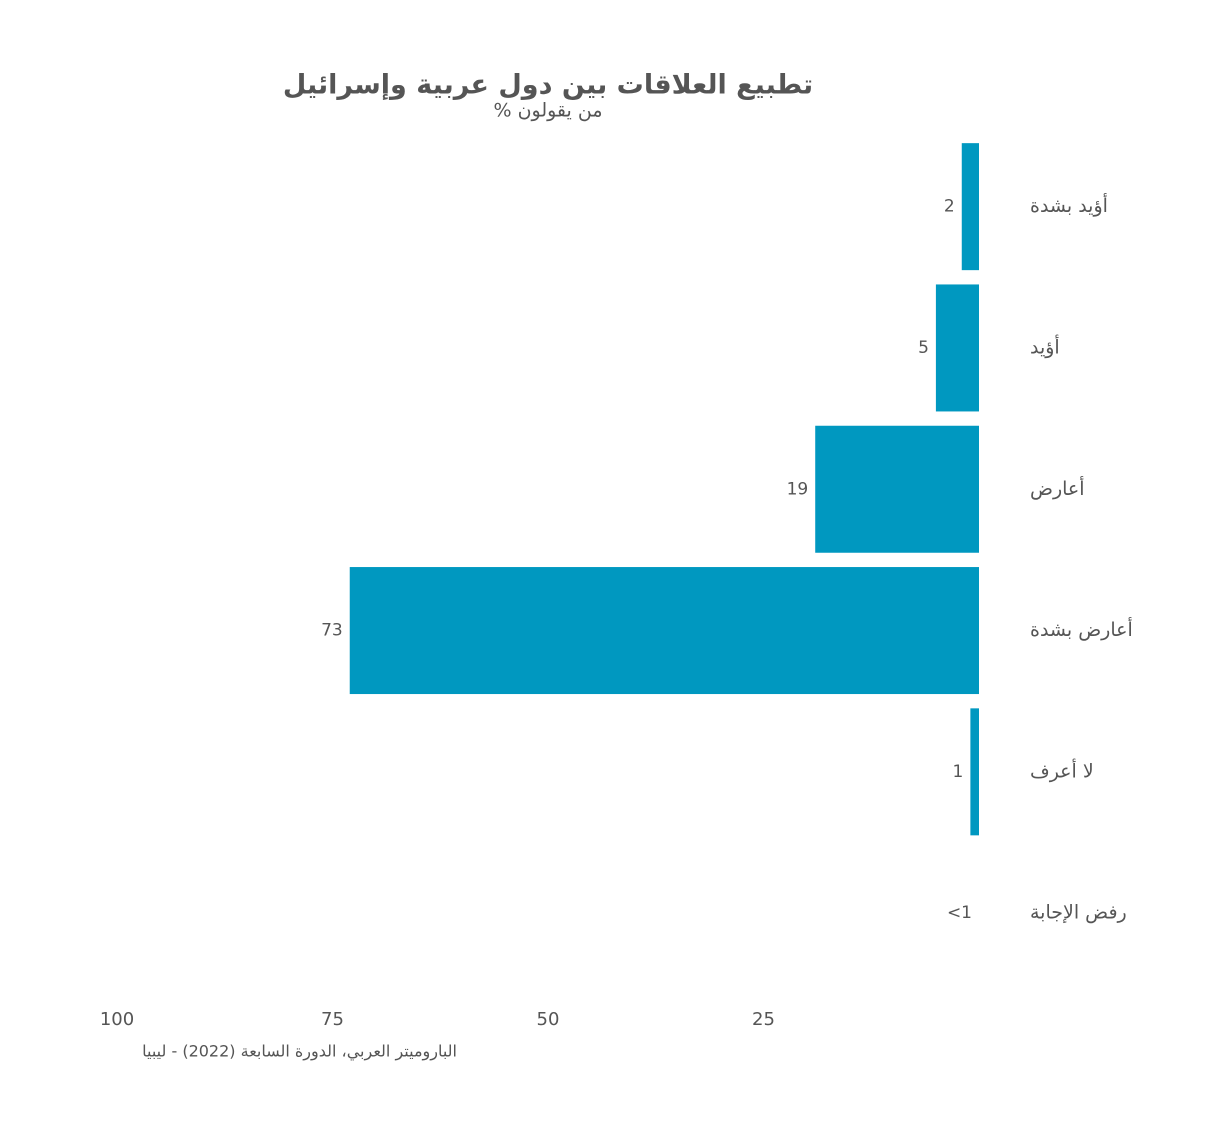  What do you see at coordinates (332, 631) in the screenshot?
I see `value-label: 73` at bounding box center [332, 631].